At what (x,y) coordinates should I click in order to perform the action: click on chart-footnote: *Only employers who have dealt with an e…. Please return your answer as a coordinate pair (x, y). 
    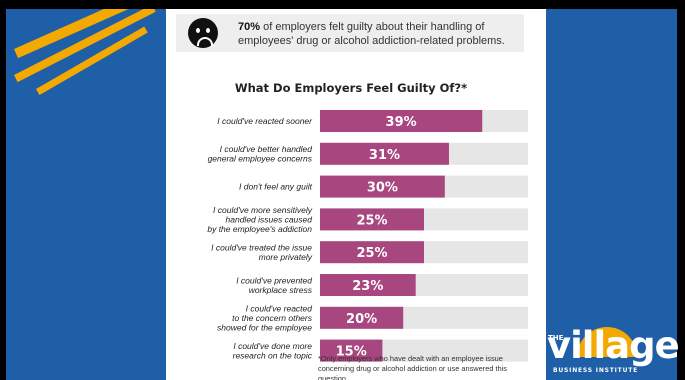
    Looking at the image, I should click on (412, 367).